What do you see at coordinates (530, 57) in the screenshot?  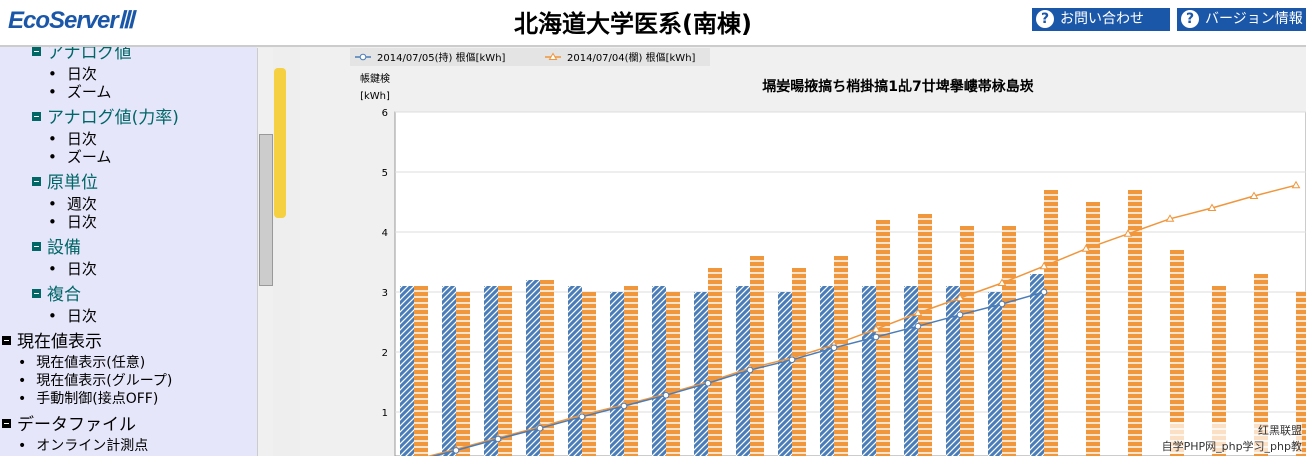 I see `legend-box` at bounding box center [530, 57].